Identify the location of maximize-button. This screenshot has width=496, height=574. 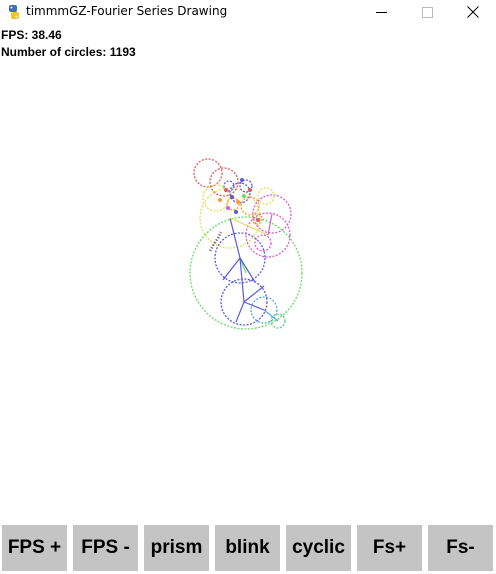
(427, 12).